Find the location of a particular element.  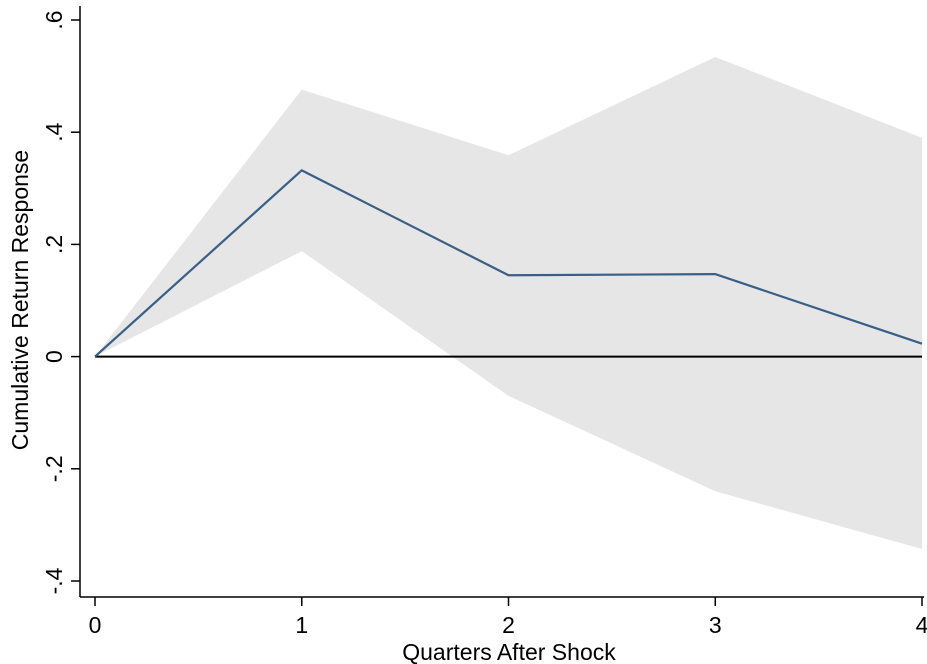

x-tick-label: 3 is located at coordinates (715, 625).